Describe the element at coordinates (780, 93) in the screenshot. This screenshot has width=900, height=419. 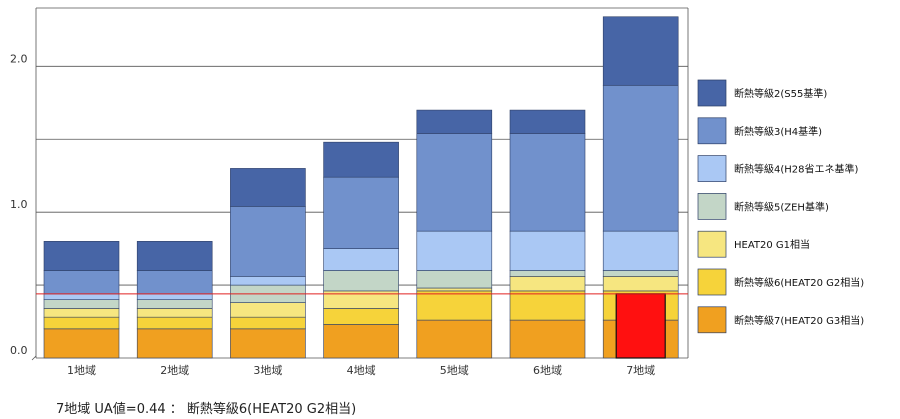
I see `legend-label: 断熱等級2(S55基準)` at that location.